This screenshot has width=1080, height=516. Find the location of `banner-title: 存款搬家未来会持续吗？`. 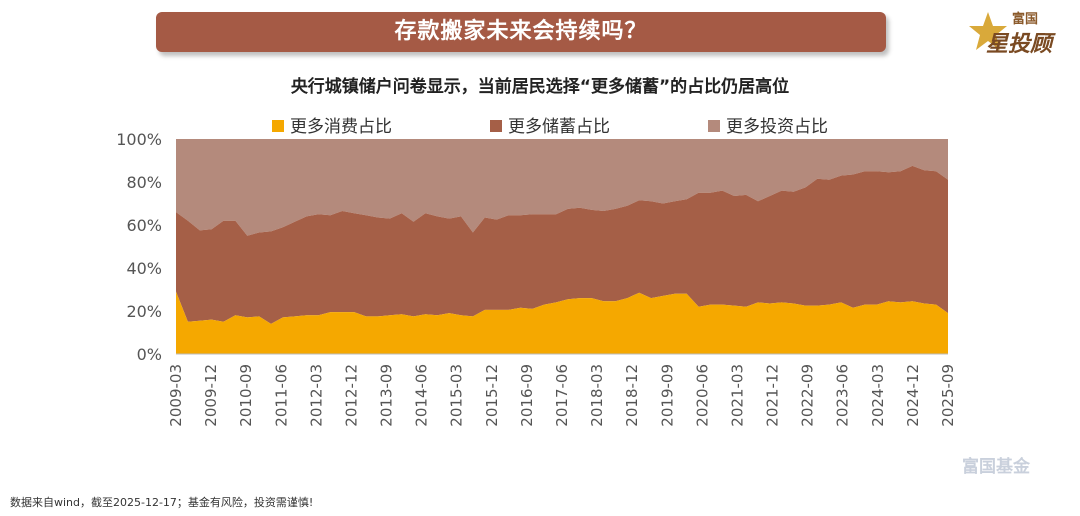

banner-title: 存款搬家未来会持续吗？ is located at coordinates (521, 32).